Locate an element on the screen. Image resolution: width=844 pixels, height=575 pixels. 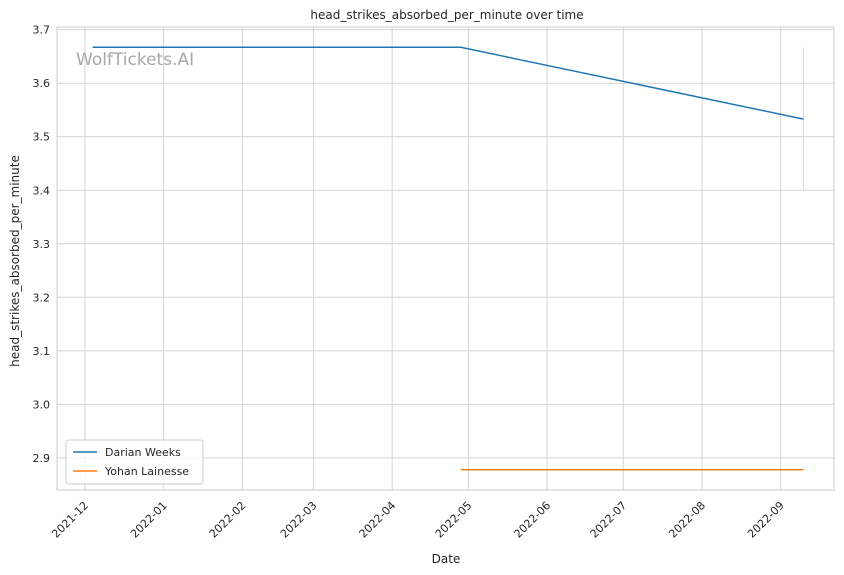
y-tick-label: 3.5 is located at coordinates (42, 137).